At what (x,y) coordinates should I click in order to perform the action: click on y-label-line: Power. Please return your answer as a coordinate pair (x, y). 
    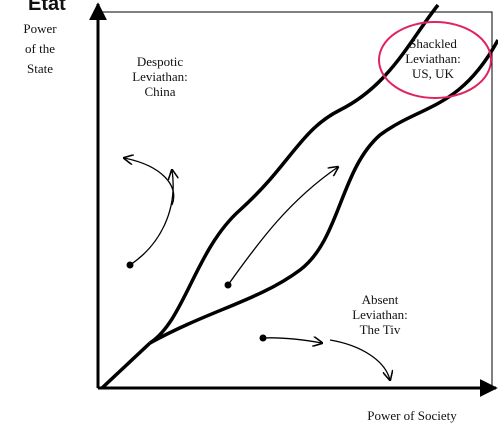
    Looking at the image, I should click on (40, 28).